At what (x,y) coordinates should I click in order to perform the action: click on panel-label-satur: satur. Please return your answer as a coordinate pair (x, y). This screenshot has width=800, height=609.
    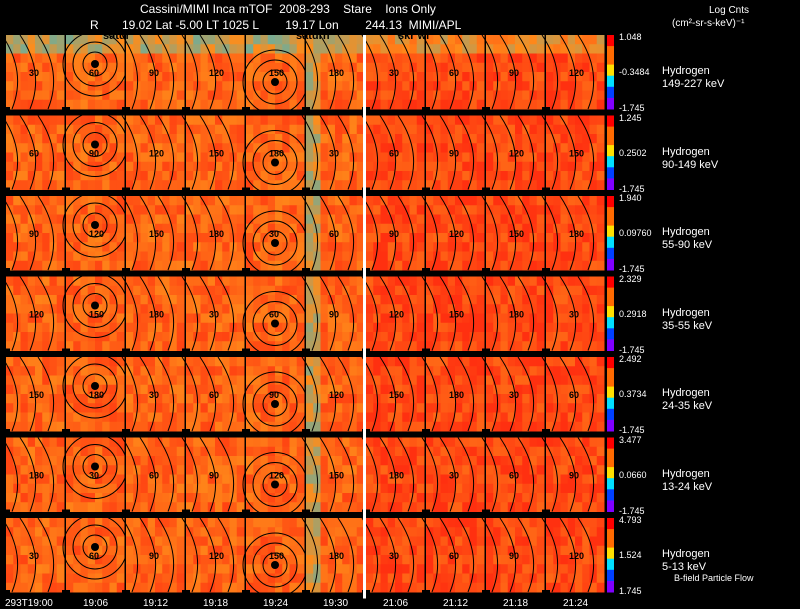
    Looking at the image, I should click on (116, 36).